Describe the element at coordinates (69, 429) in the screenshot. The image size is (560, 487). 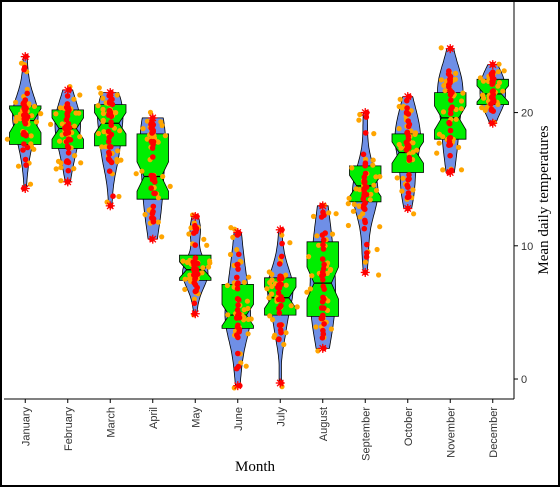
I see `x-tick-label-february: February` at that location.